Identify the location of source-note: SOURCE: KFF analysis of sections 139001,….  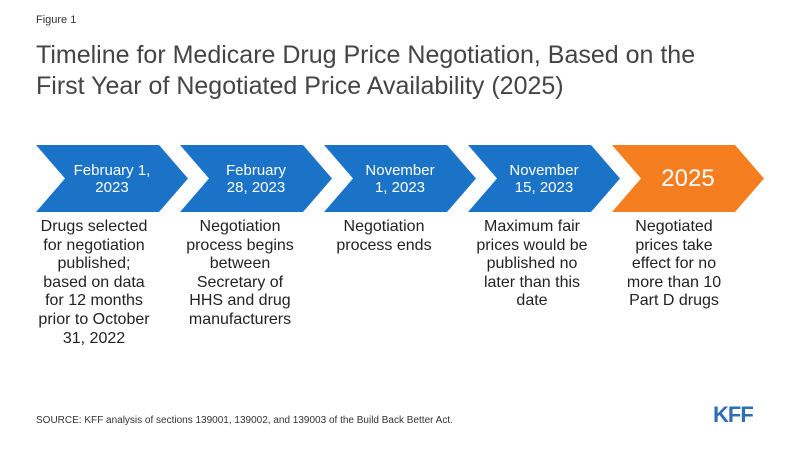
(244, 420).